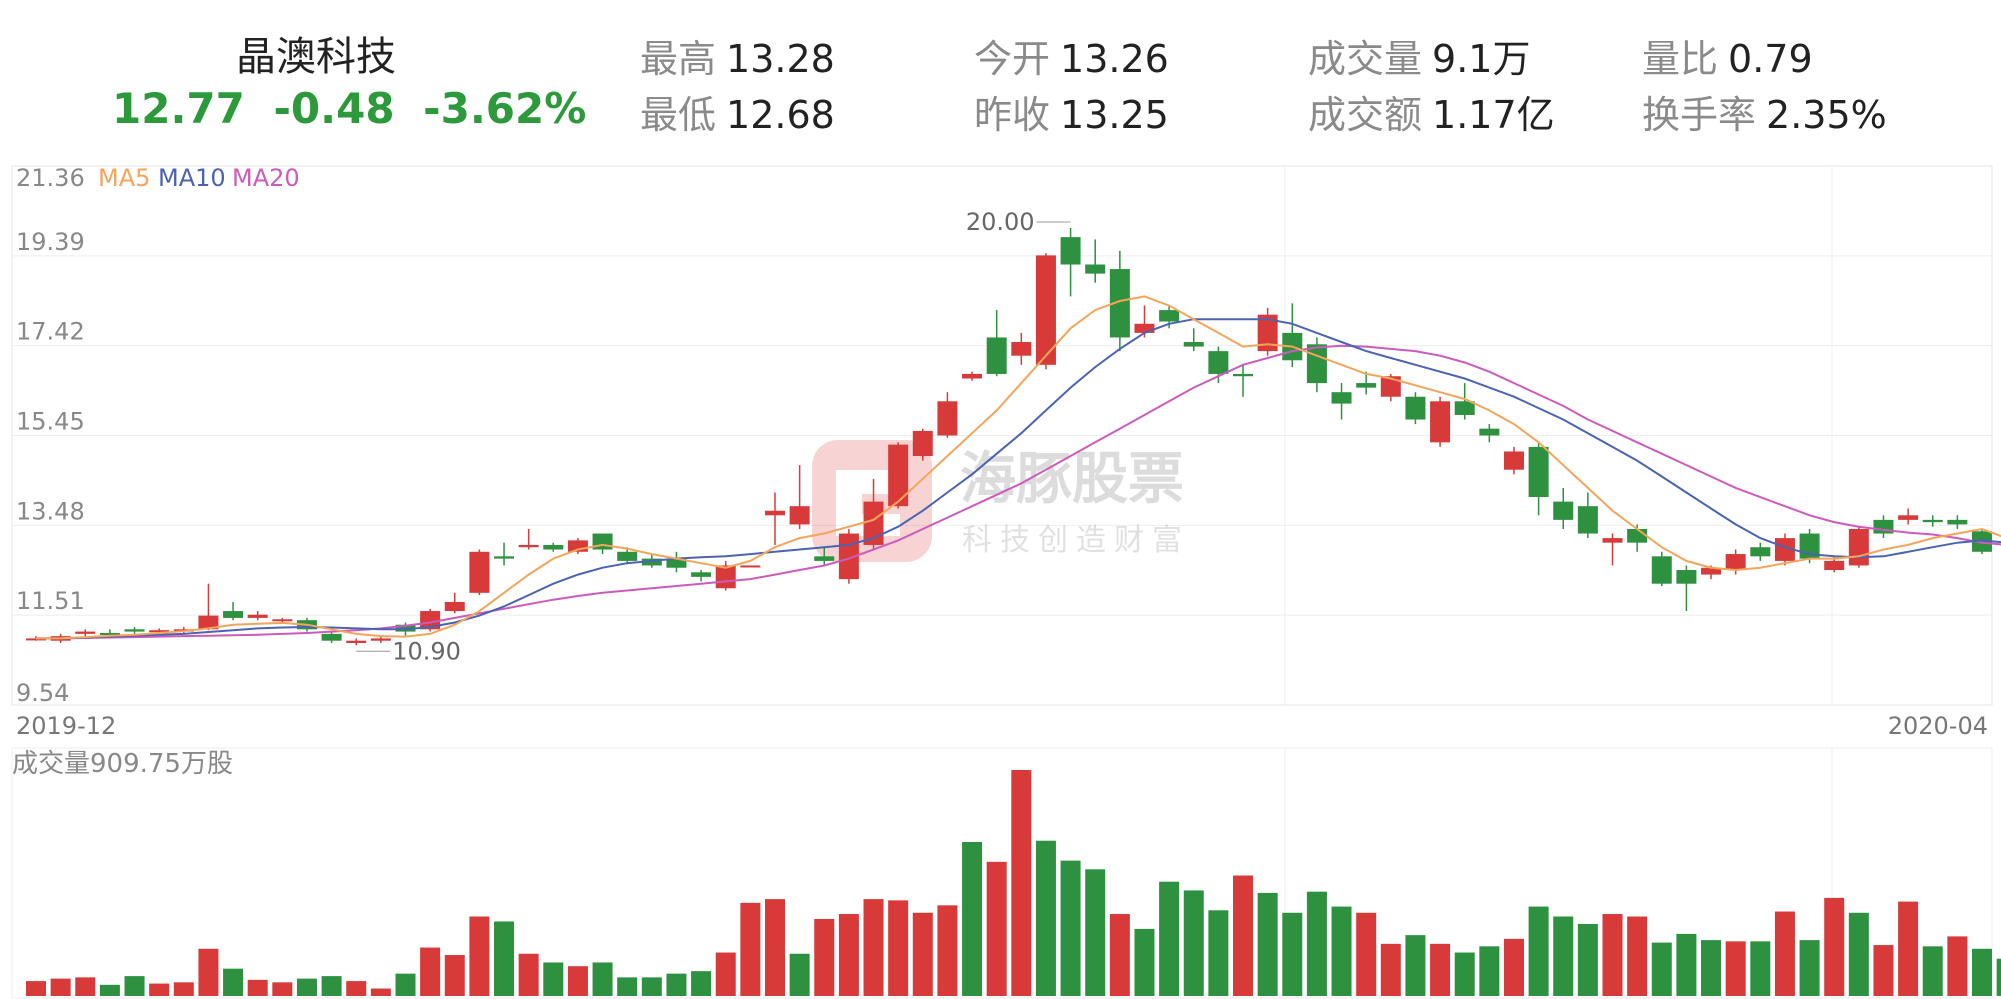 The width and height of the screenshot is (2001, 999). What do you see at coordinates (192, 178) in the screenshot?
I see `legend-ma10: MA10` at bounding box center [192, 178].